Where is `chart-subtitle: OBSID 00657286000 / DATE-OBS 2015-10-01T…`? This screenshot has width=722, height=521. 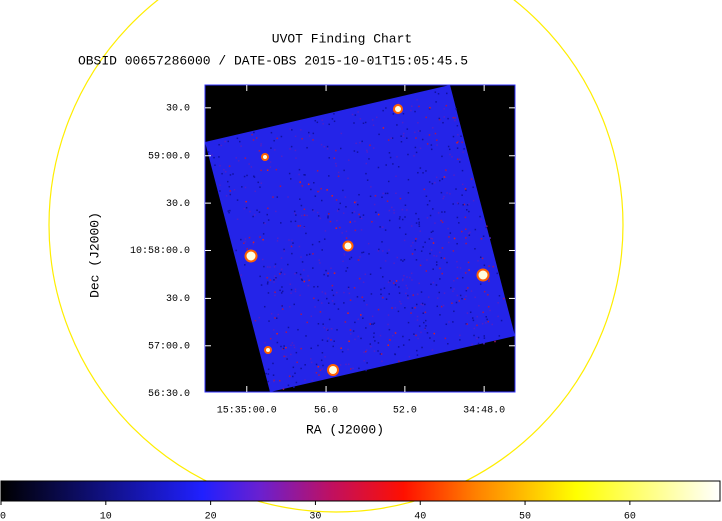
chart-subtitle: OBSID 00657286000 / DATE-OBS 2015-10-01T… is located at coordinates (273, 60).